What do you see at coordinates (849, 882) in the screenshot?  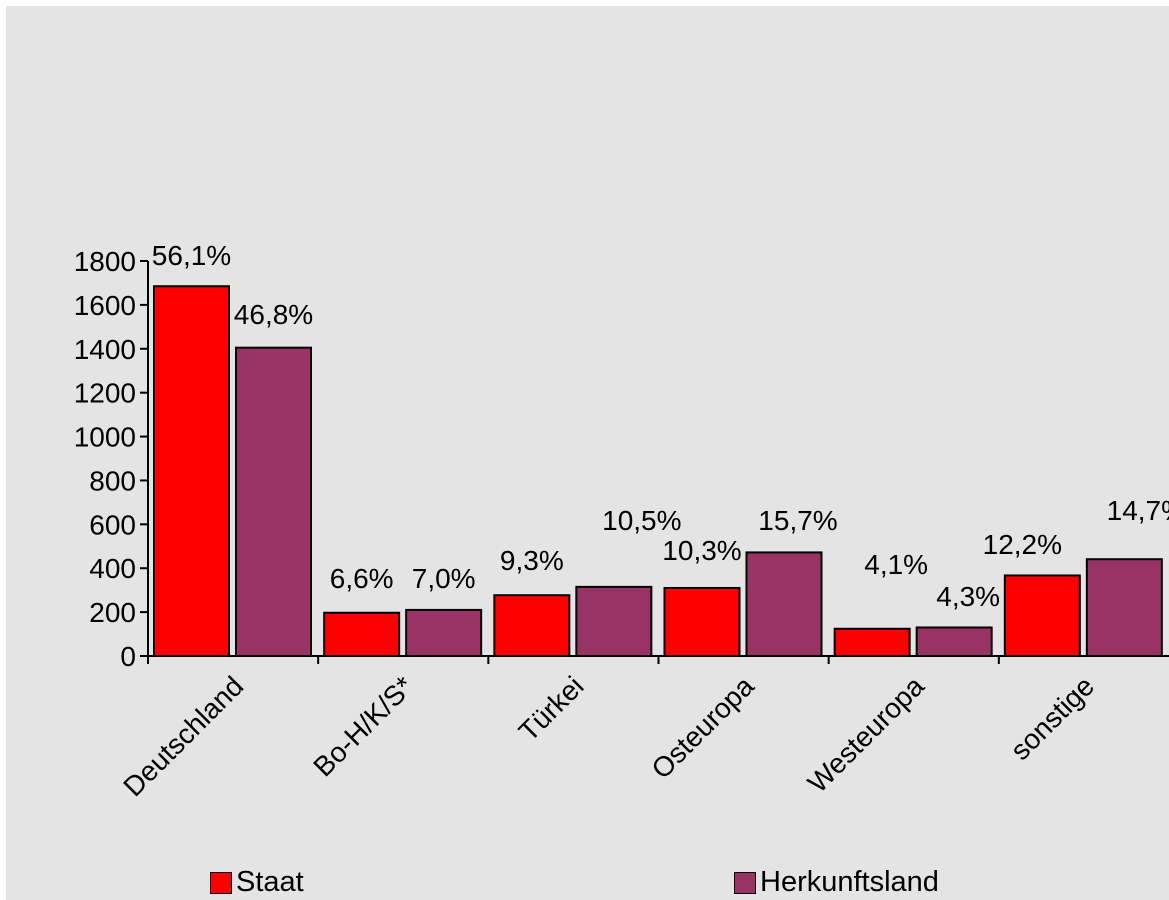 I see `legend-label-herkunftsland: Herkunftsland` at bounding box center [849, 882].